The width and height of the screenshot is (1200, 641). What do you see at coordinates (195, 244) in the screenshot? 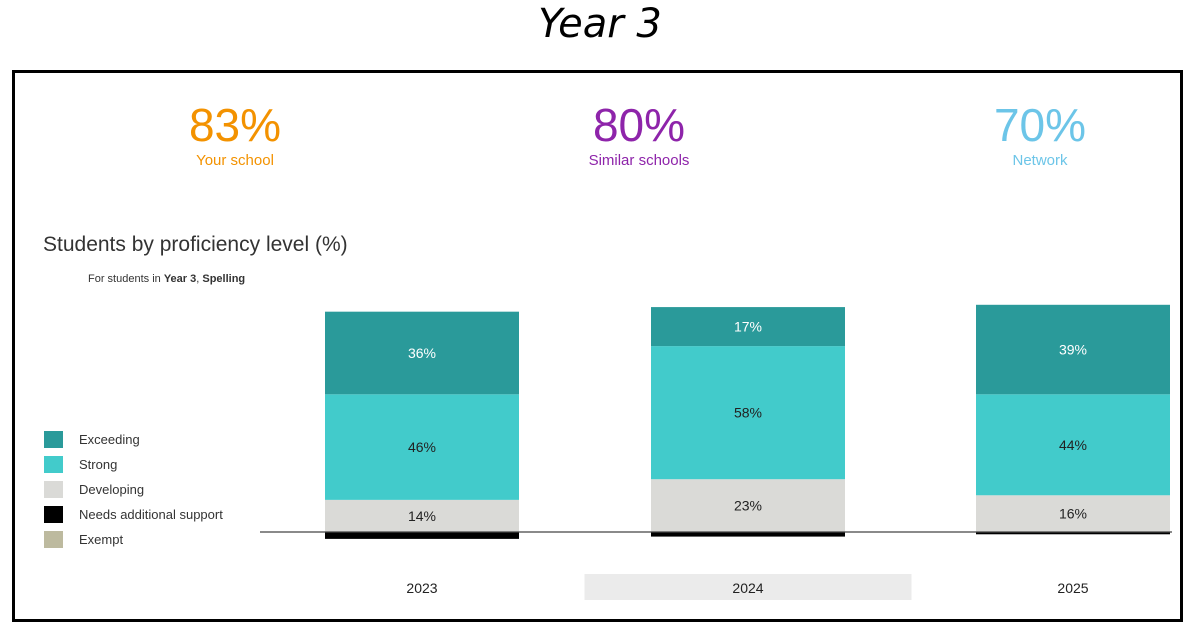
I see `chart-title: Students by proficiency level (%)` at bounding box center [195, 244].